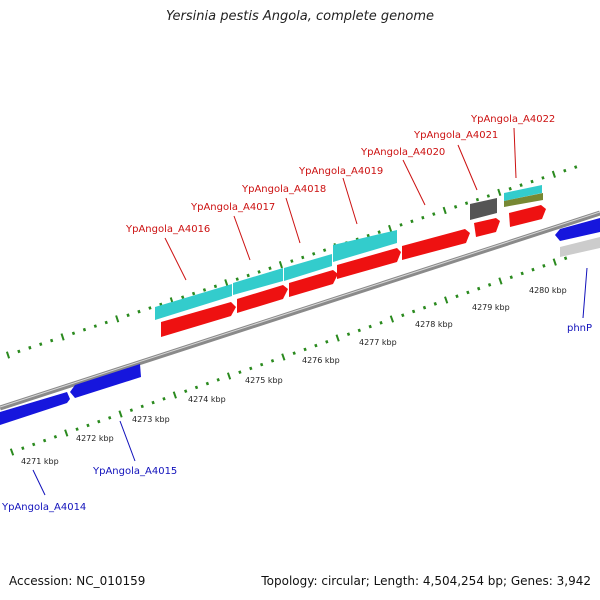 This screenshot has width=600, height=600. What do you see at coordinates (483, 209) in the screenshot?
I see `dark-feature` at bounding box center [483, 209].